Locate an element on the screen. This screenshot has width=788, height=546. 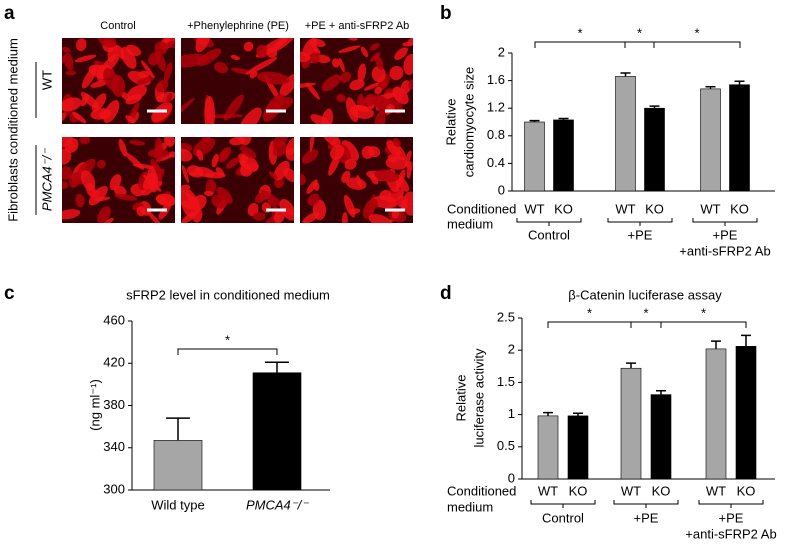
y-tick-label: 1.2 is located at coordinates (496, 107).